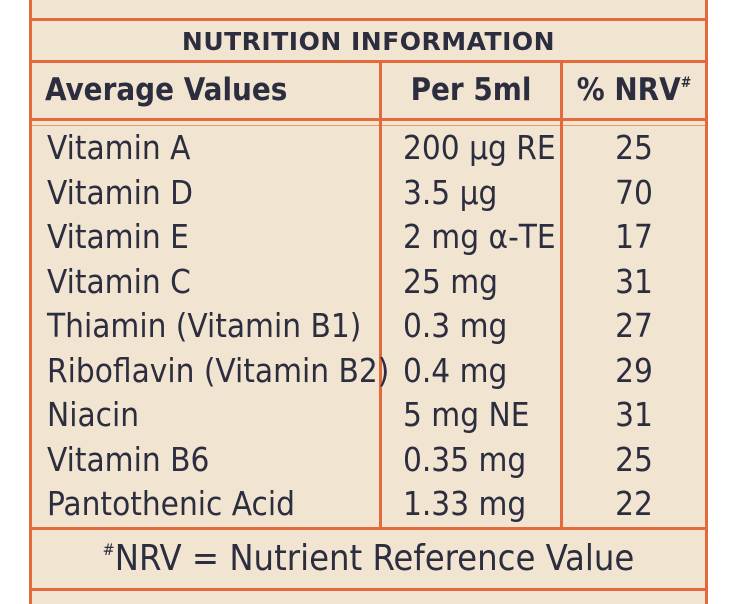  What do you see at coordinates (368, 192) in the screenshot?
I see `table-row: Vitamin D 3.5 µg 70` at bounding box center [368, 192].